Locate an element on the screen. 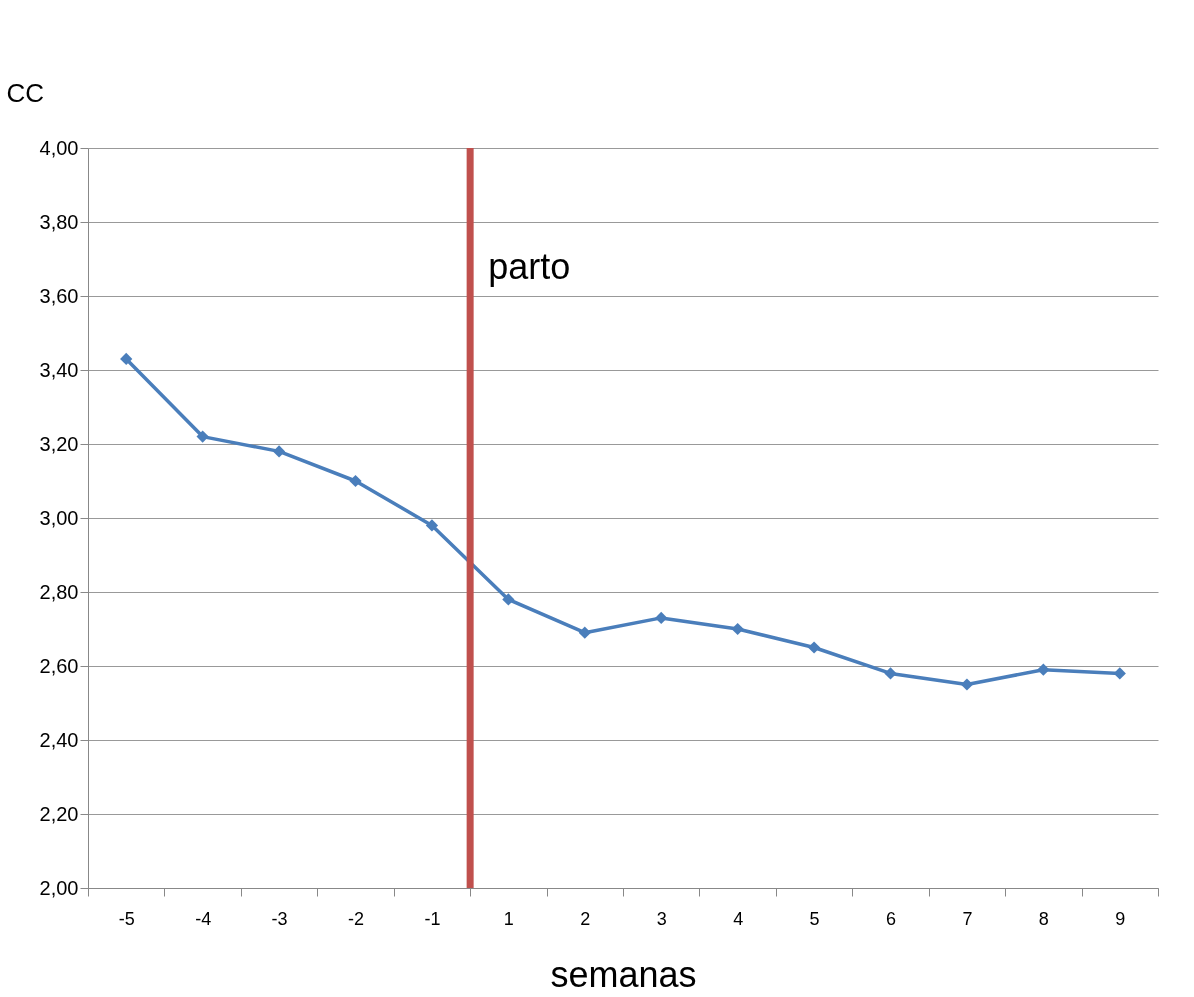 This screenshot has height=997, width=1194. x-tick-label: -3 is located at coordinates (279, 918).